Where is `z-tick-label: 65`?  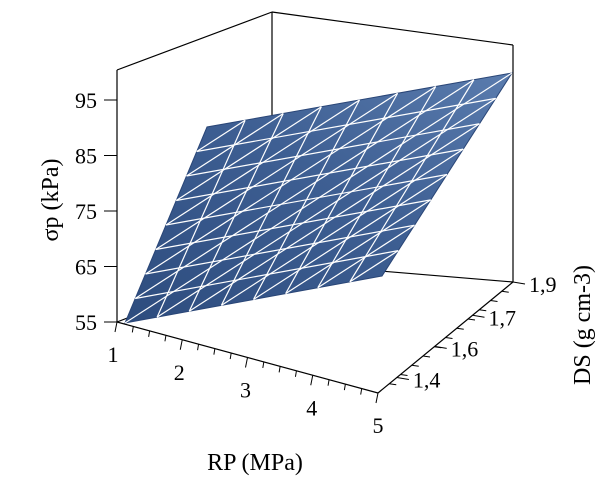 z-tick-label: 65 is located at coordinates (86, 267).